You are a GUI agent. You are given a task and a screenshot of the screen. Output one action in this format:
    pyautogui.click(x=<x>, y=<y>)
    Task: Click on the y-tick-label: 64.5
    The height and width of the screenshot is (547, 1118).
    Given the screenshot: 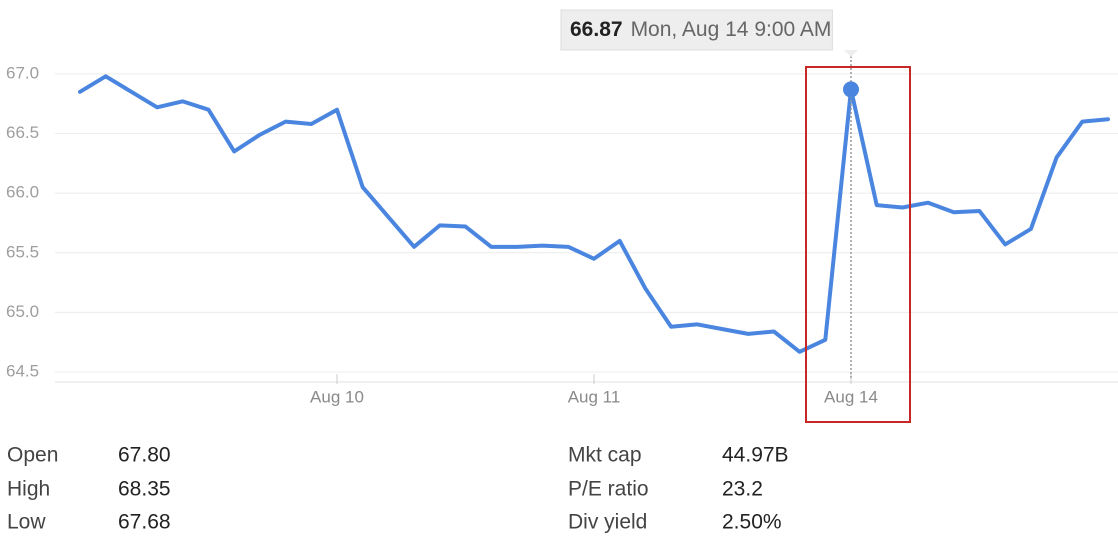 What is the action you would take?
    pyautogui.click(x=22, y=371)
    